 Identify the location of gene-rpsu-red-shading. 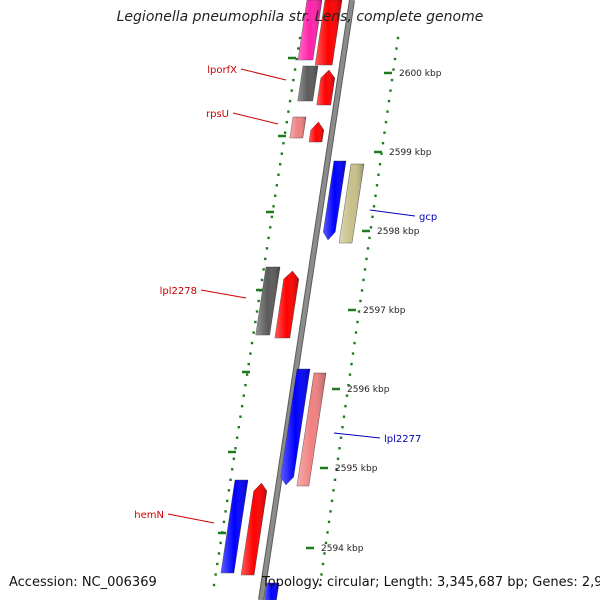
(316, 132).